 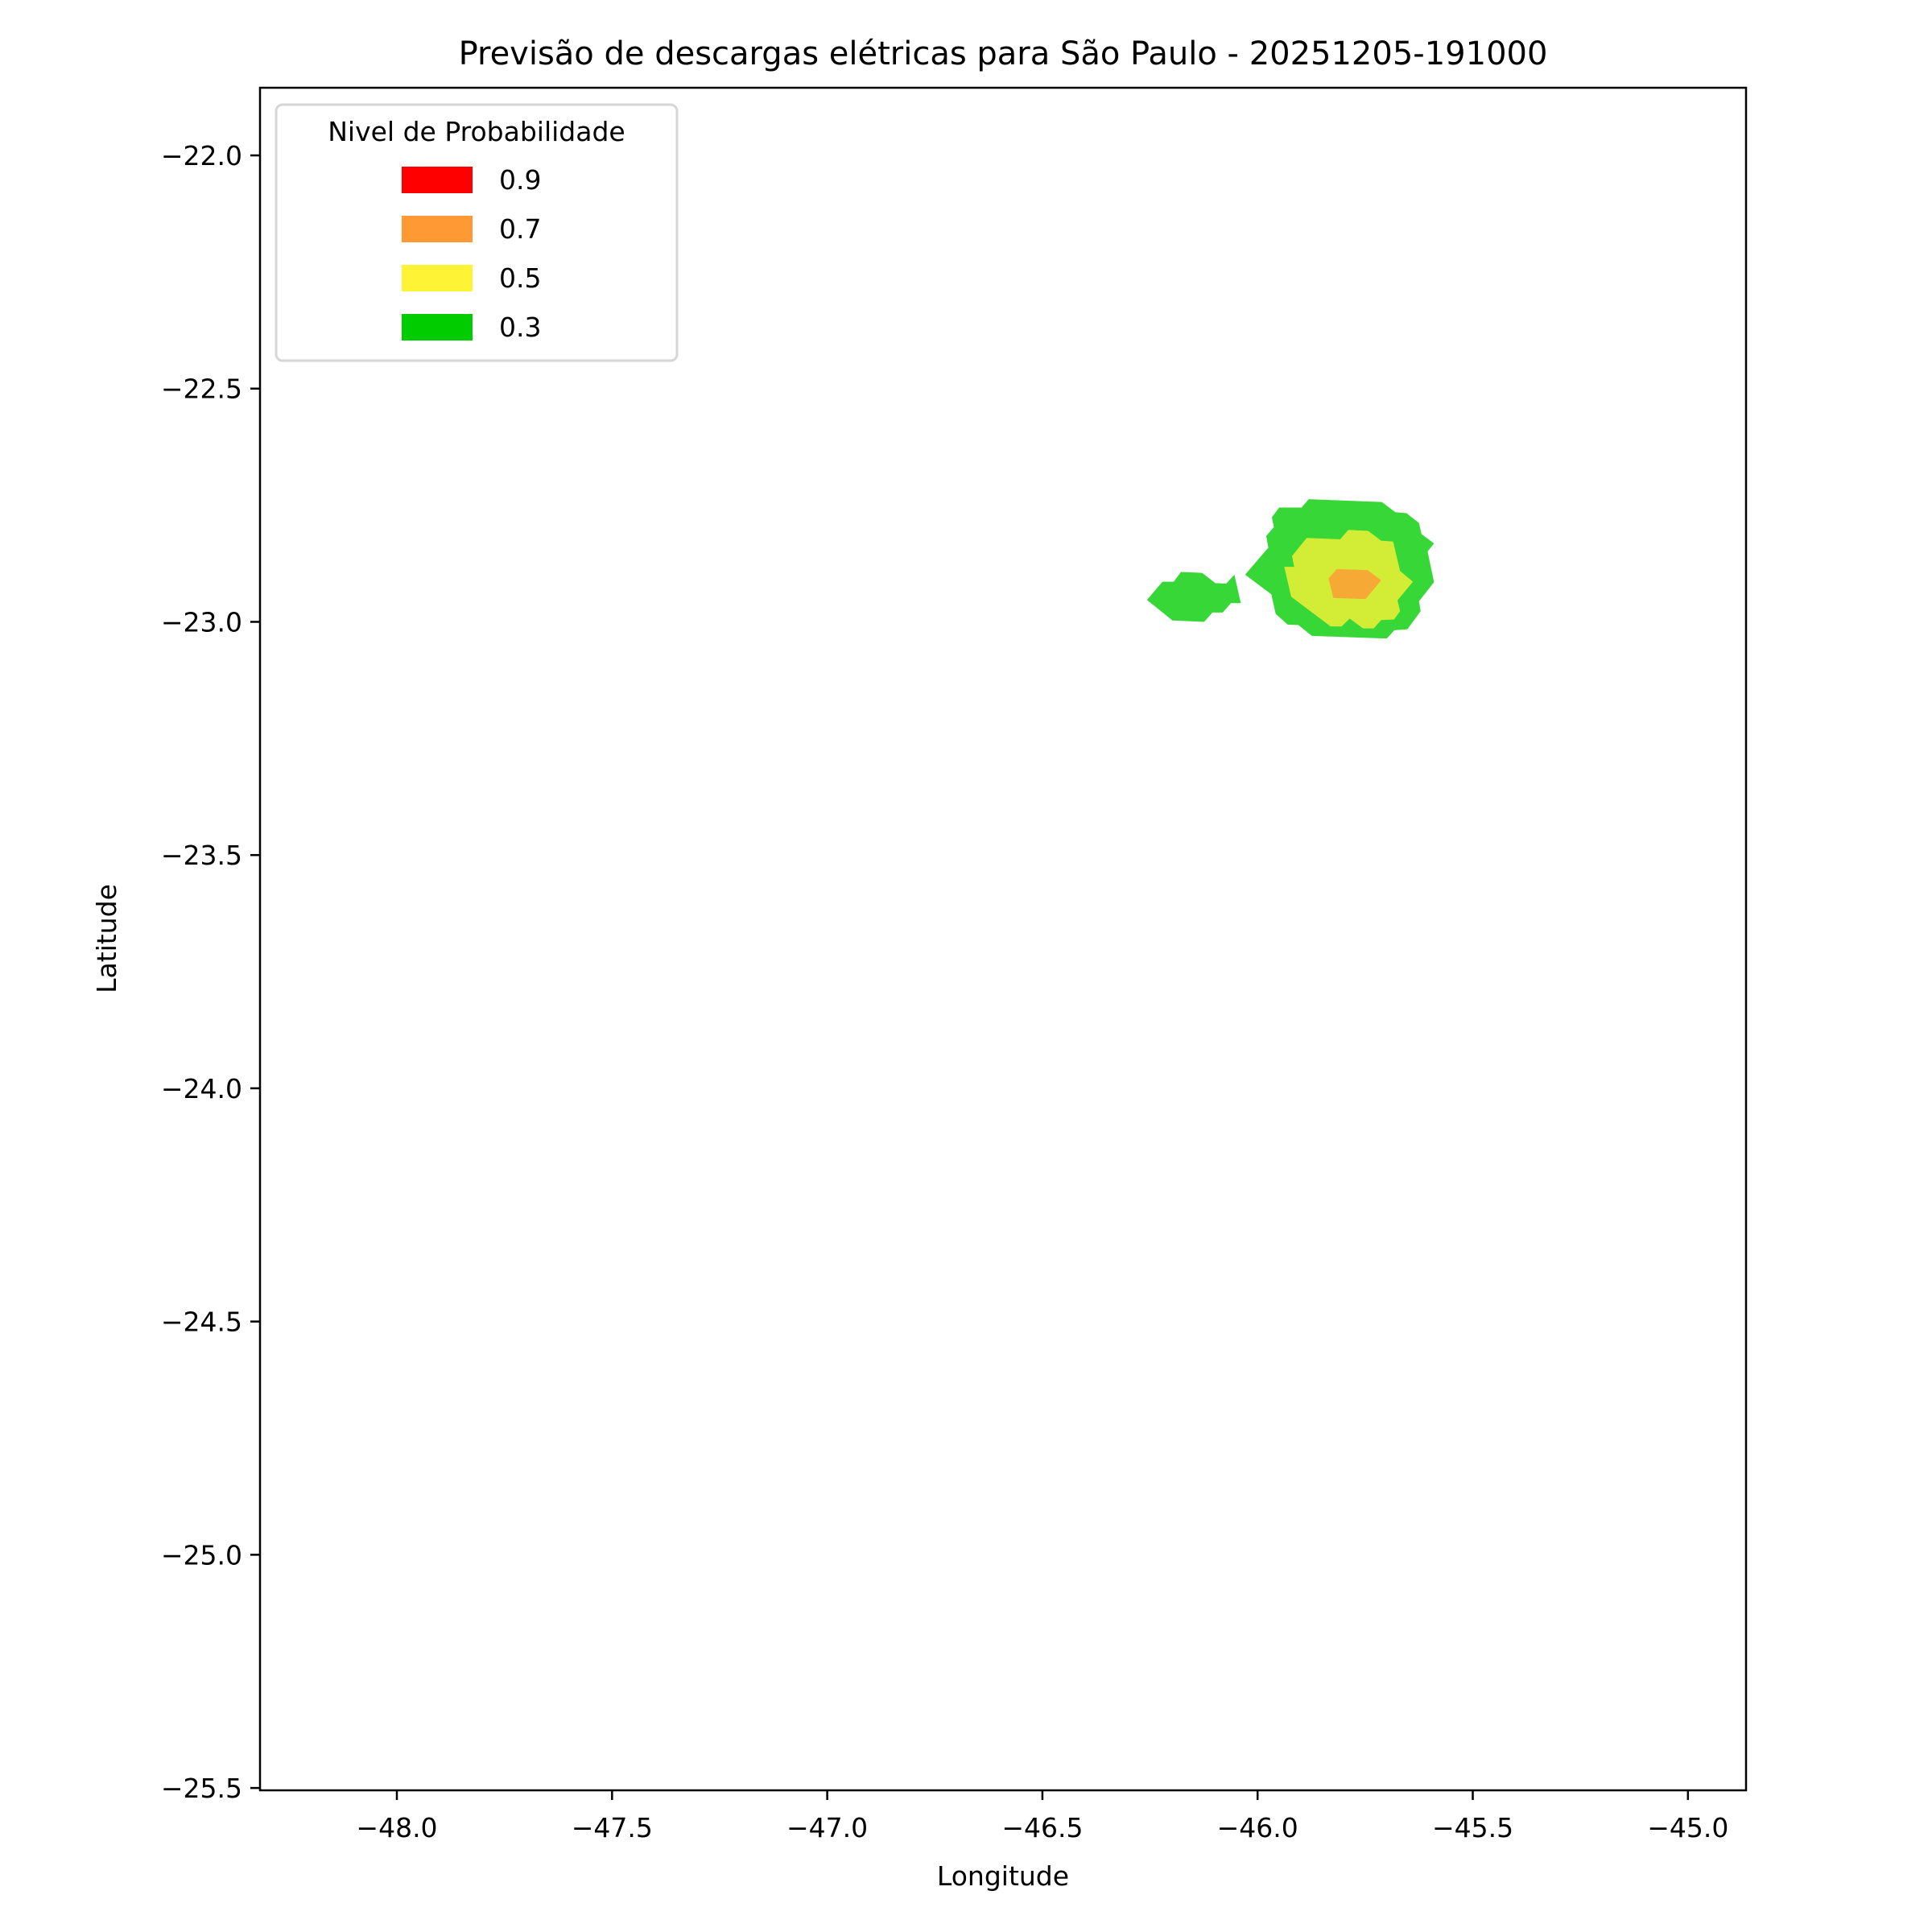 I want to click on contour-region-0.3, so click(x=1193, y=597).